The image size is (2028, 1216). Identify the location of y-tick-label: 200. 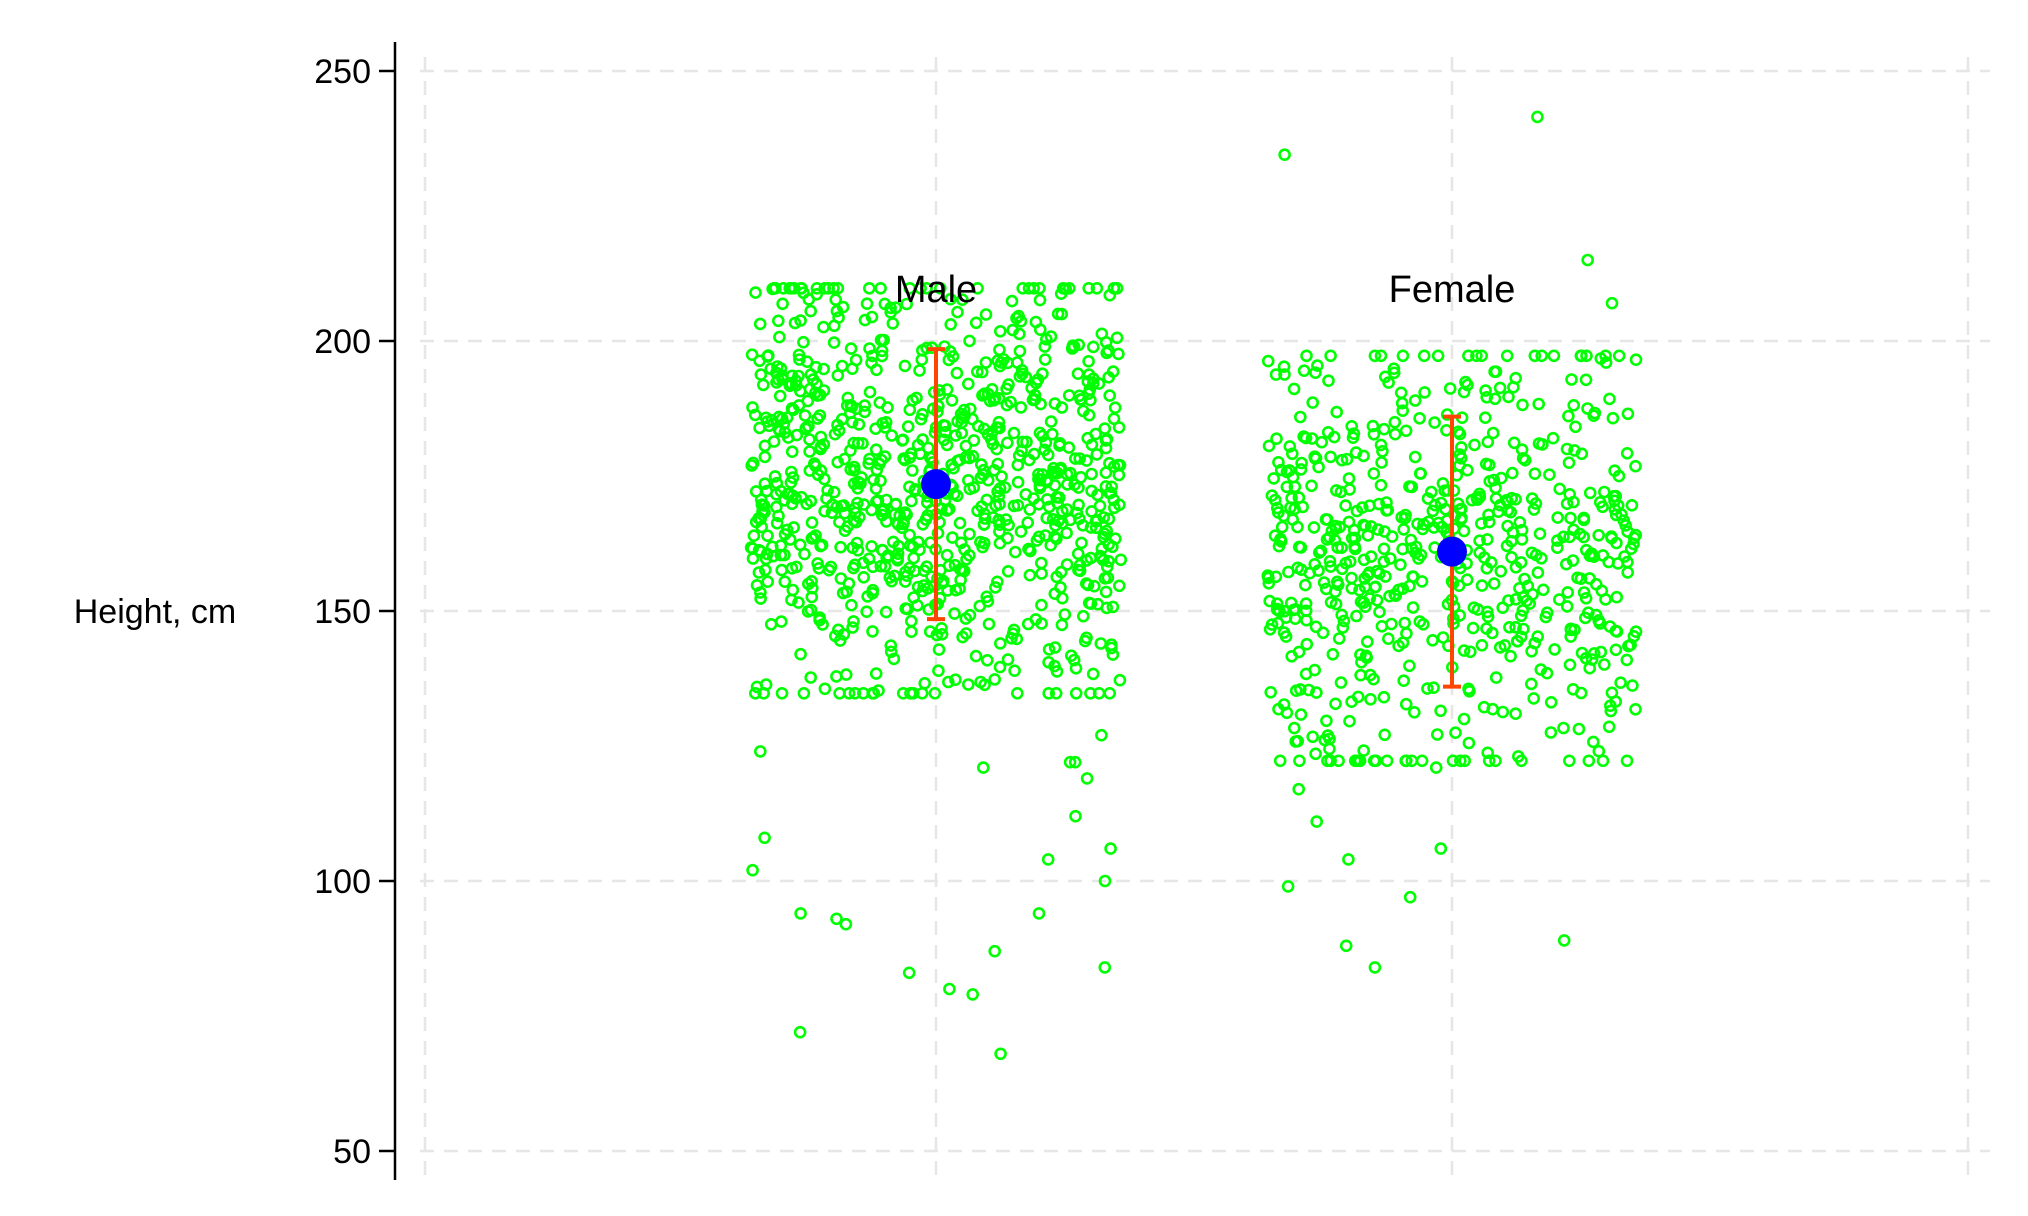
(342, 342).